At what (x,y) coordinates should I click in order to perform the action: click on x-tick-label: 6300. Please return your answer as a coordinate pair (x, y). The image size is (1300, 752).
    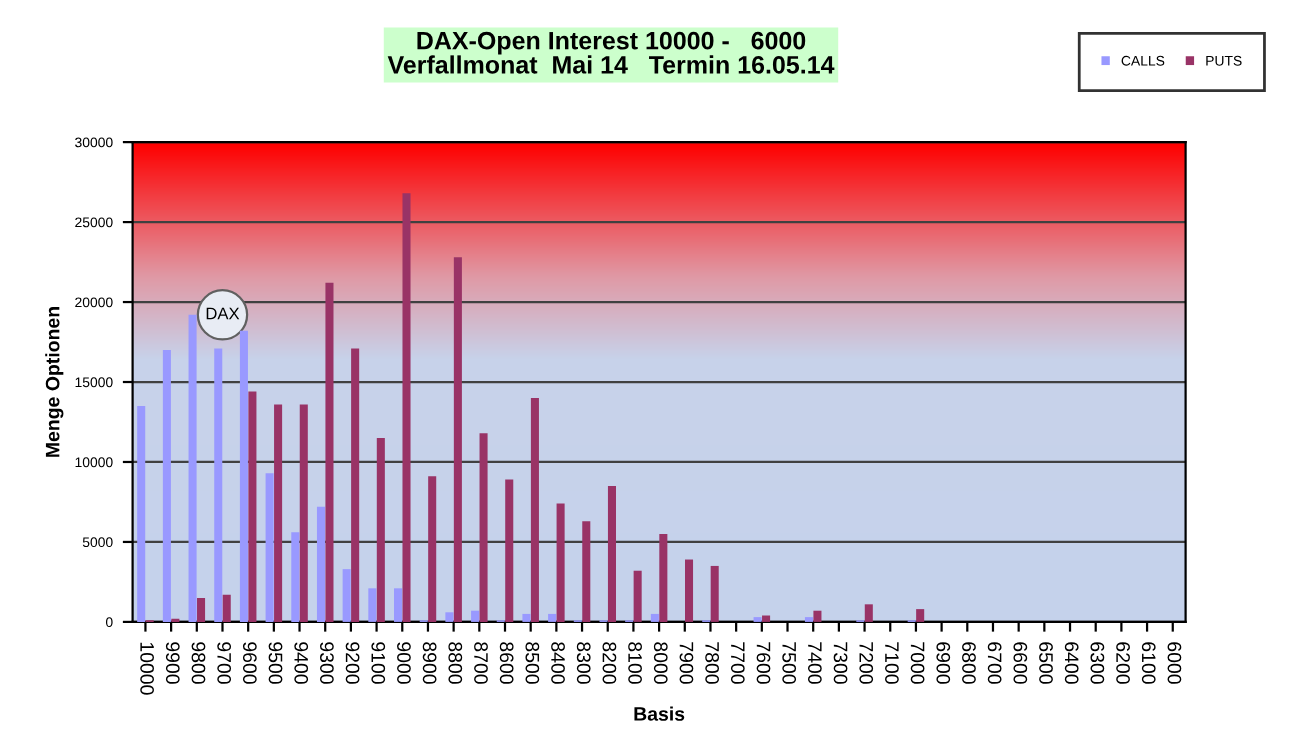
    Looking at the image, I should click on (1097, 663).